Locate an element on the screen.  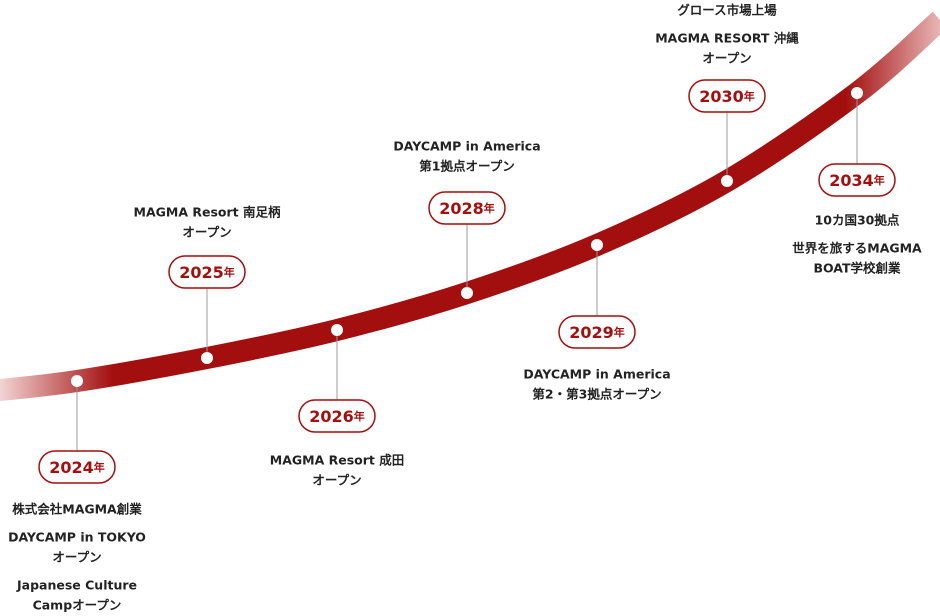
milestone-note: 第2・第3拠点オープン is located at coordinates (596, 394).